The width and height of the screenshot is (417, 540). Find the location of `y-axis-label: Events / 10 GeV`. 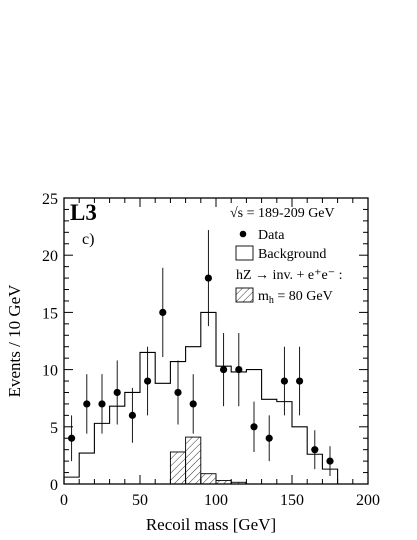

y-axis-label: Events / 10 GeV is located at coordinates (14, 341).